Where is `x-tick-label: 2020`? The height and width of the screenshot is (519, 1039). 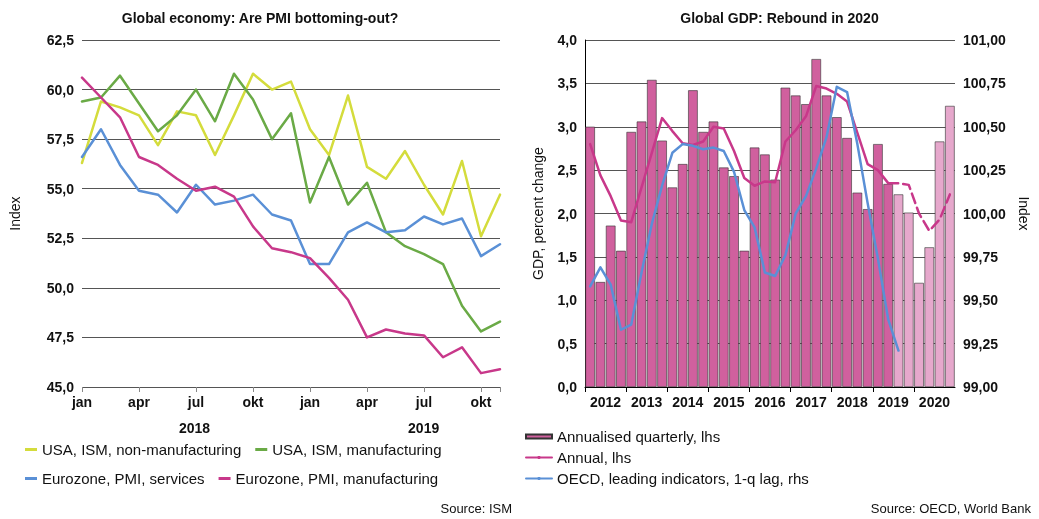 x-tick-label: 2020 is located at coordinates (934, 402).